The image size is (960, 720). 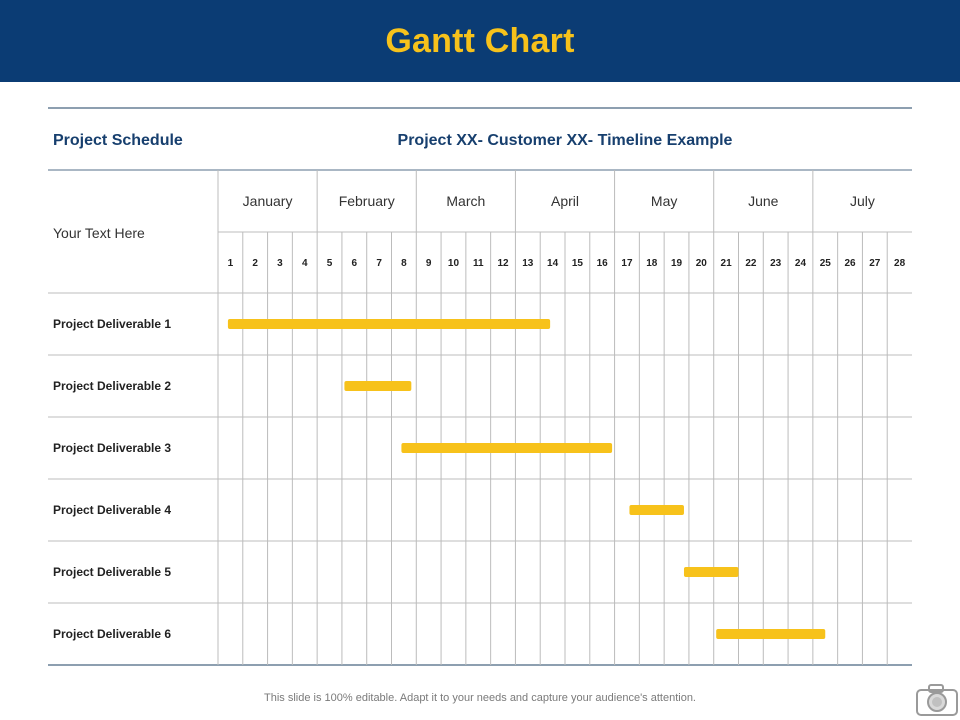 What do you see at coordinates (850, 263) in the screenshot?
I see `period-label: 26` at bounding box center [850, 263].